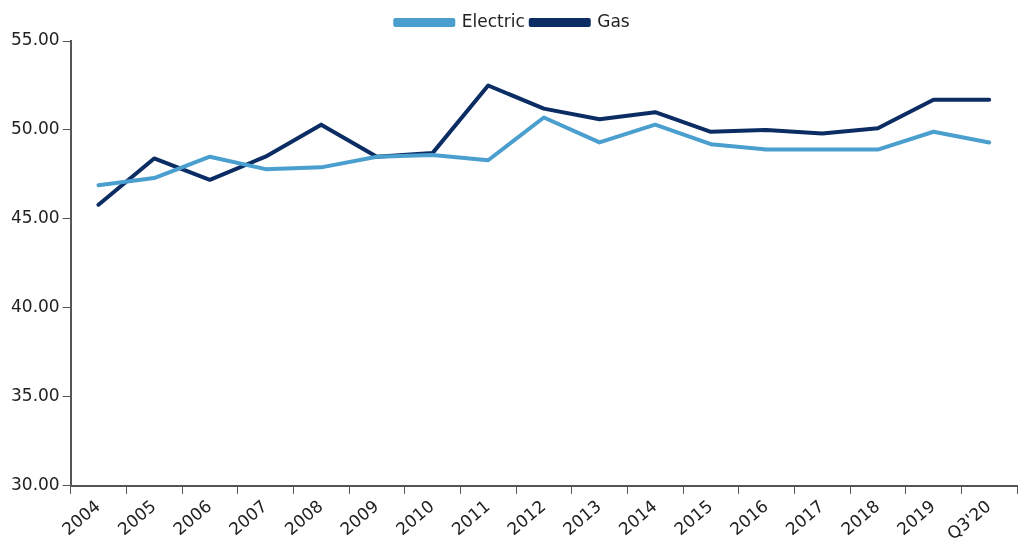 This screenshot has width=1029, height=556. Describe the element at coordinates (493, 20) in the screenshot. I see `legend-label: Electric` at that location.